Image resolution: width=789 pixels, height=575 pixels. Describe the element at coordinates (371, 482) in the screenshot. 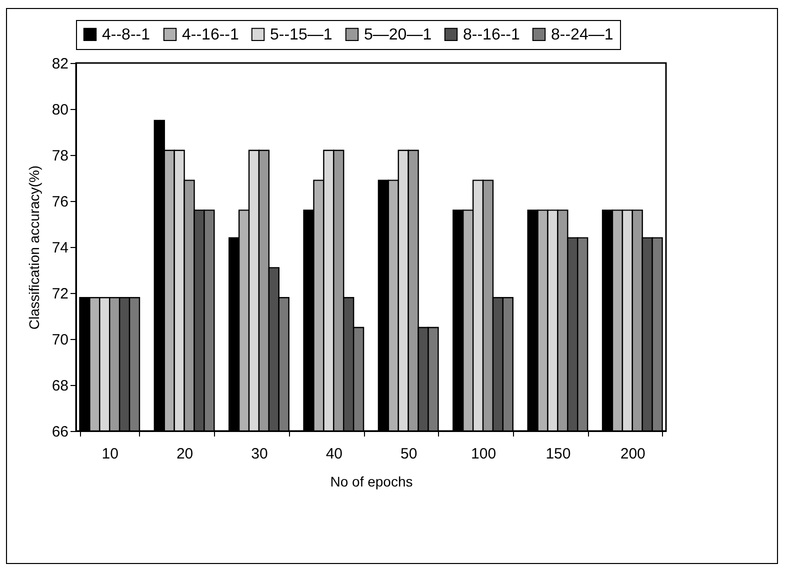

I see `x-axis-title: No of epochs` at that location.